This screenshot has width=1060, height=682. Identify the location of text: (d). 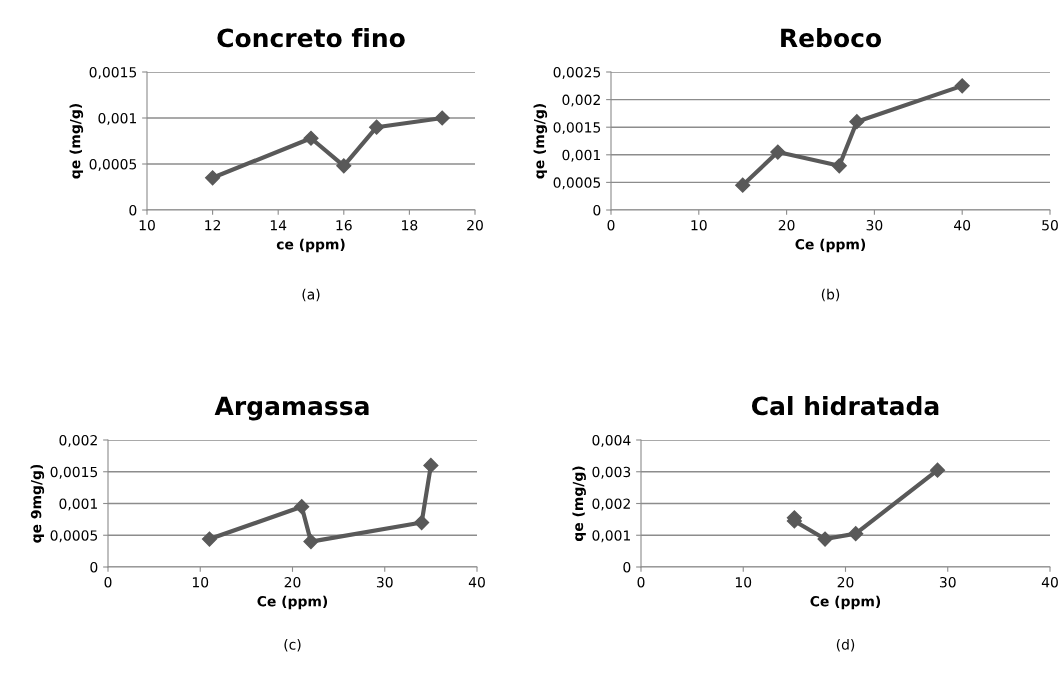
(845, 645).